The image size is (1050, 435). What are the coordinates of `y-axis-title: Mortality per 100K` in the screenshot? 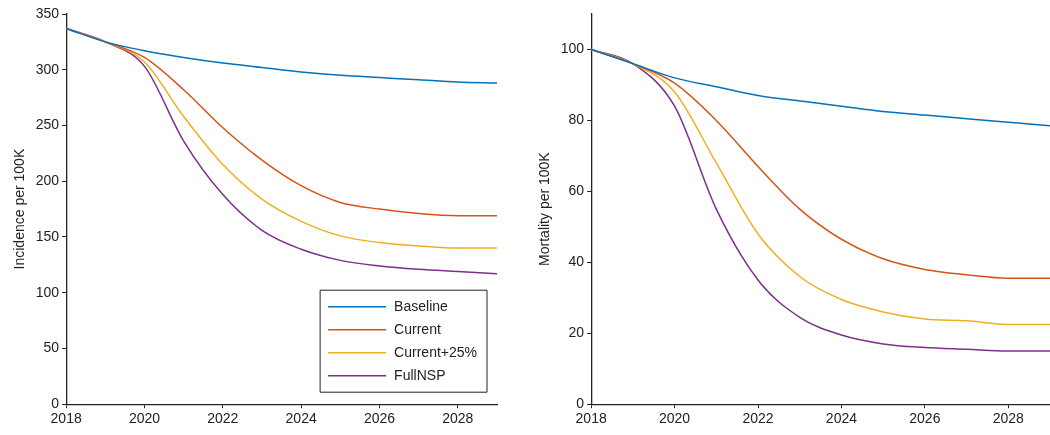 It's located at (544, 208).